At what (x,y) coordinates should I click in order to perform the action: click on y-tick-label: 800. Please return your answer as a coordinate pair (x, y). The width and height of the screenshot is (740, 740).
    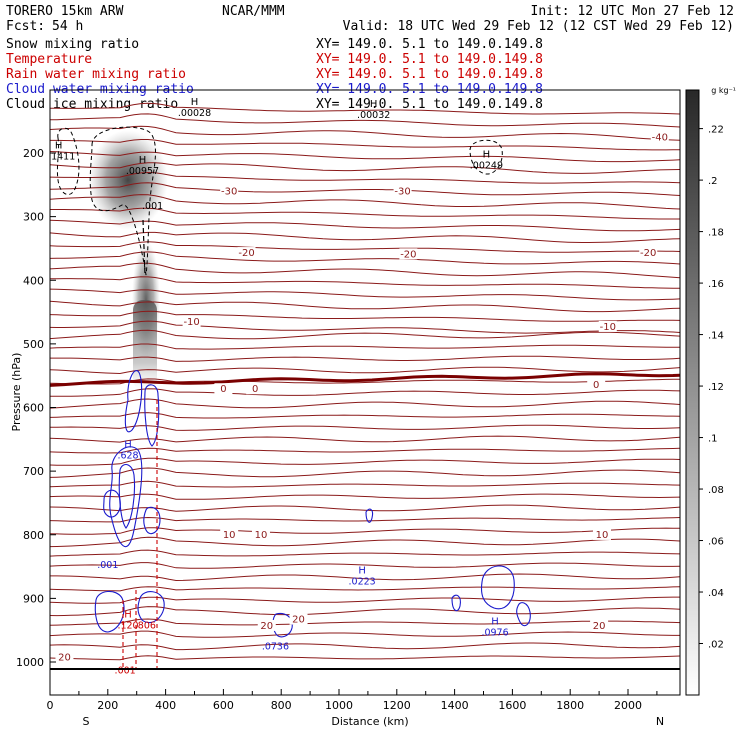
    Looking at the image, I should click on (33, 535).